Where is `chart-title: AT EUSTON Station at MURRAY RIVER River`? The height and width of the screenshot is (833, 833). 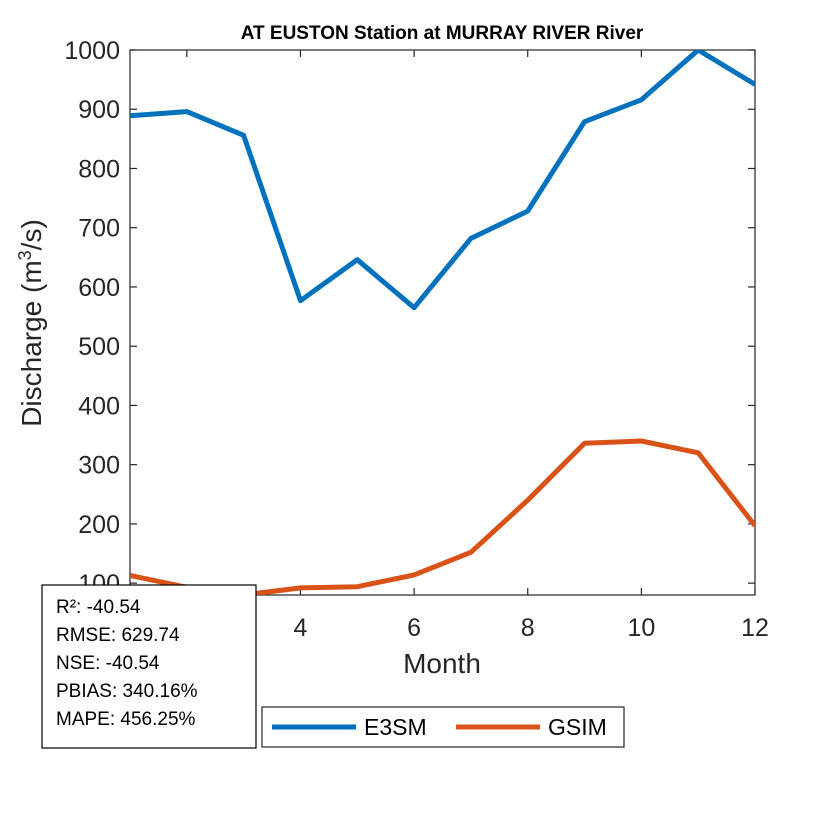
chart-title: AT EUSTON Station at MURRAY RIVER River is located at coordinates (442, 33).